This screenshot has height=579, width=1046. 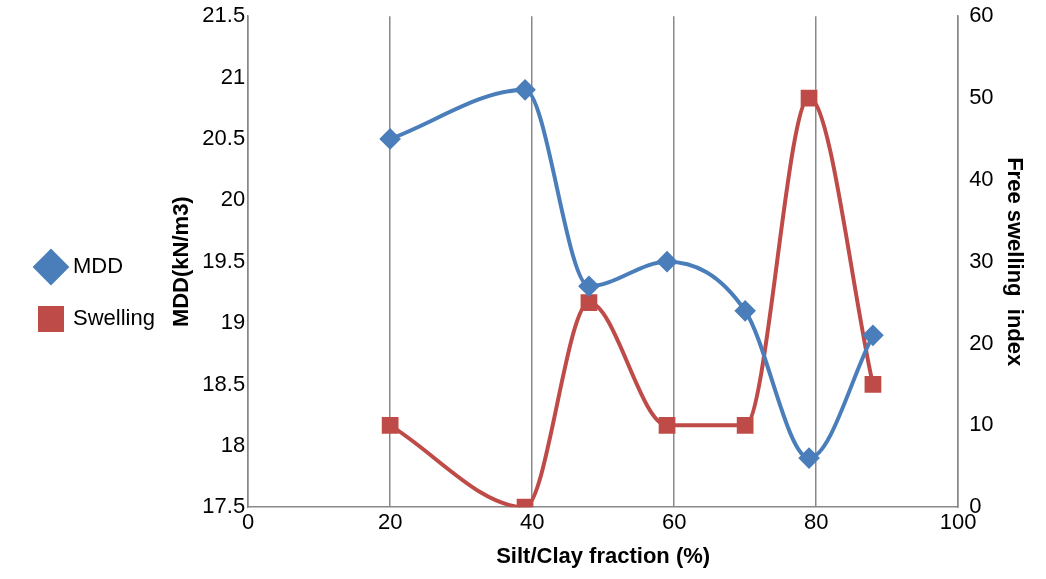 What do you see at coordinates (114, 318) in the screenshot?
I see `legend-label: Swelling` at bounding box center [114, 318].